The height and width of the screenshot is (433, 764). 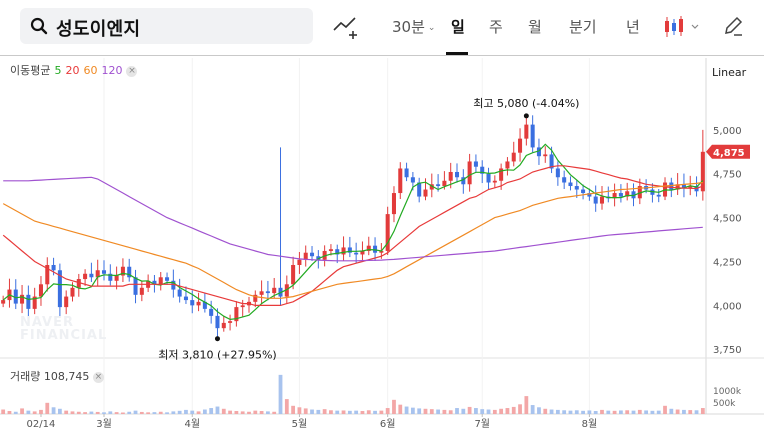 I want to click on ma-60: 60, so click(x=90, y=70).